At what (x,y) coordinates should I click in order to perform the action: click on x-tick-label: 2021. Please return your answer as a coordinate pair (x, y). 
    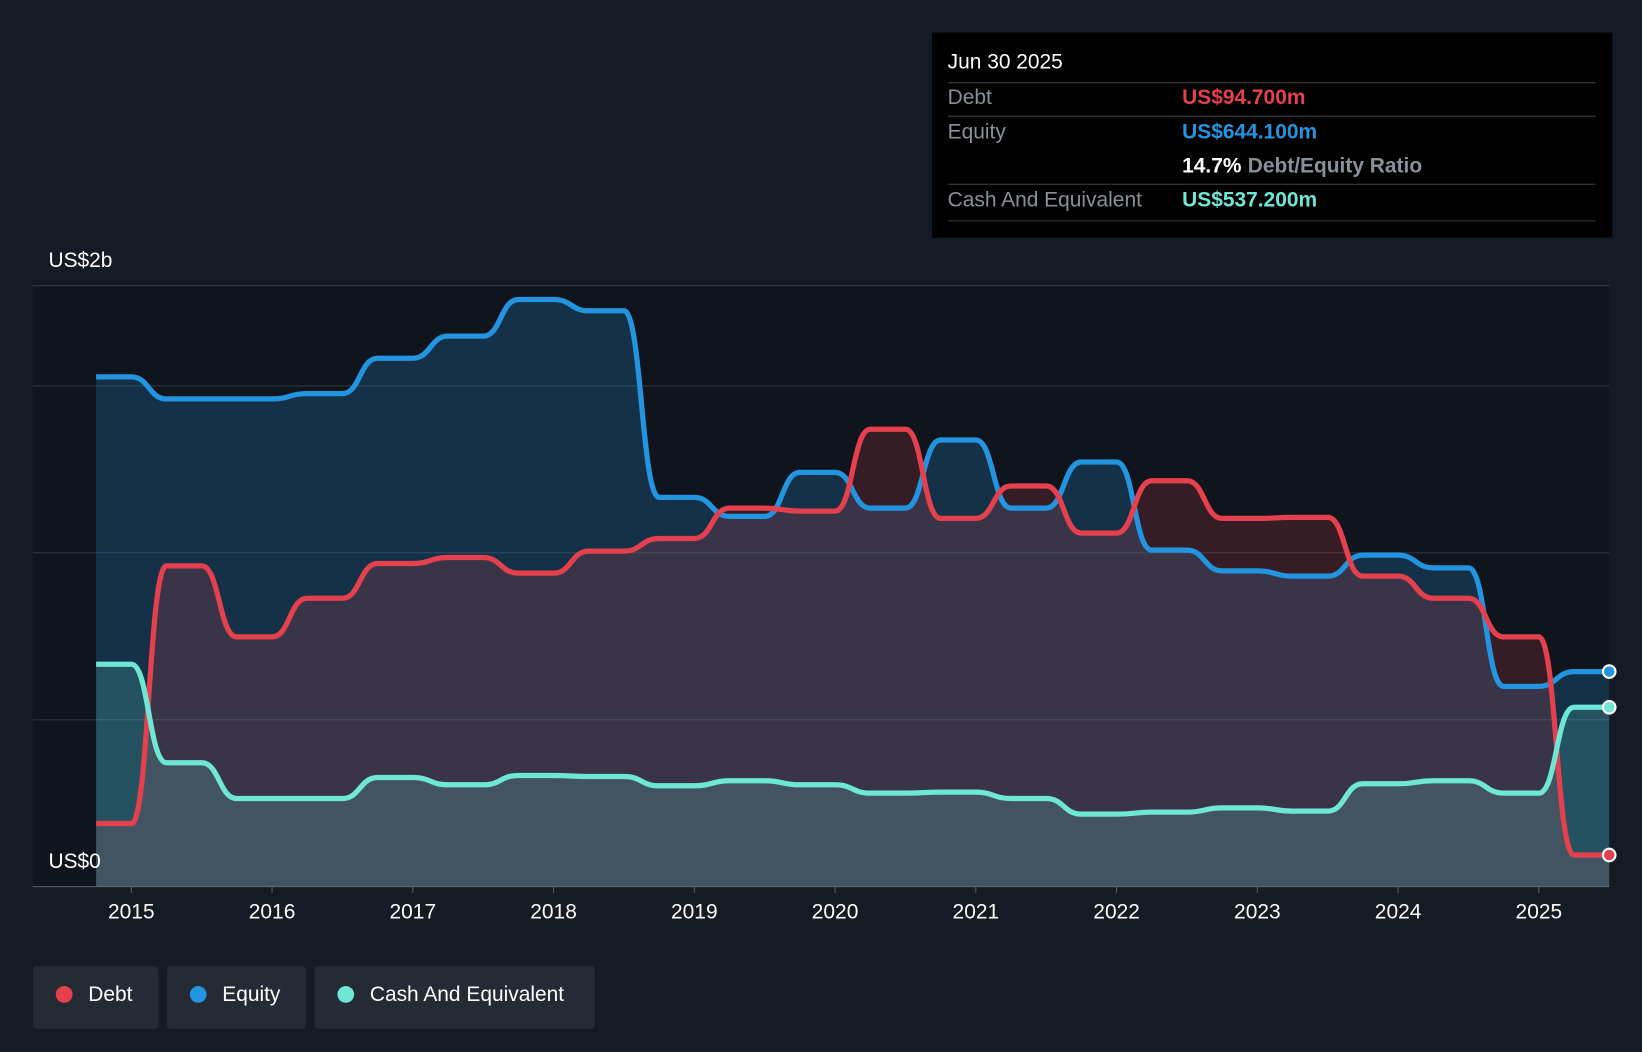
    Looking at the image, I should click on (976, 911).